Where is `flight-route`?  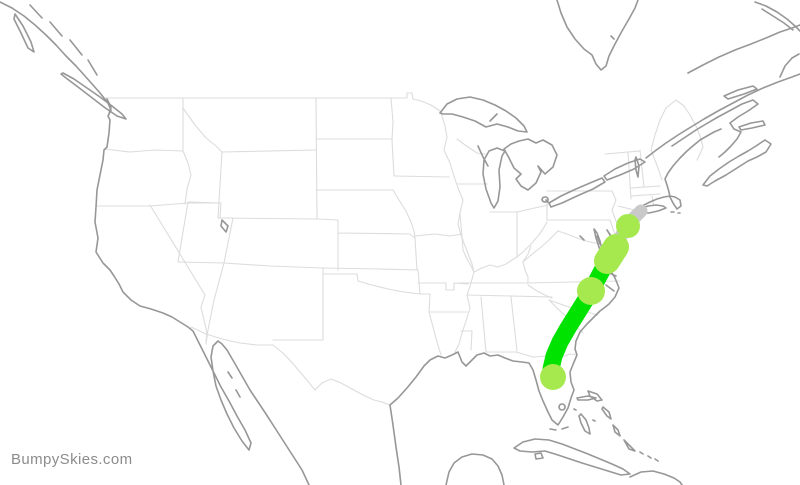 flight-route is located at coordinates (594, 297).